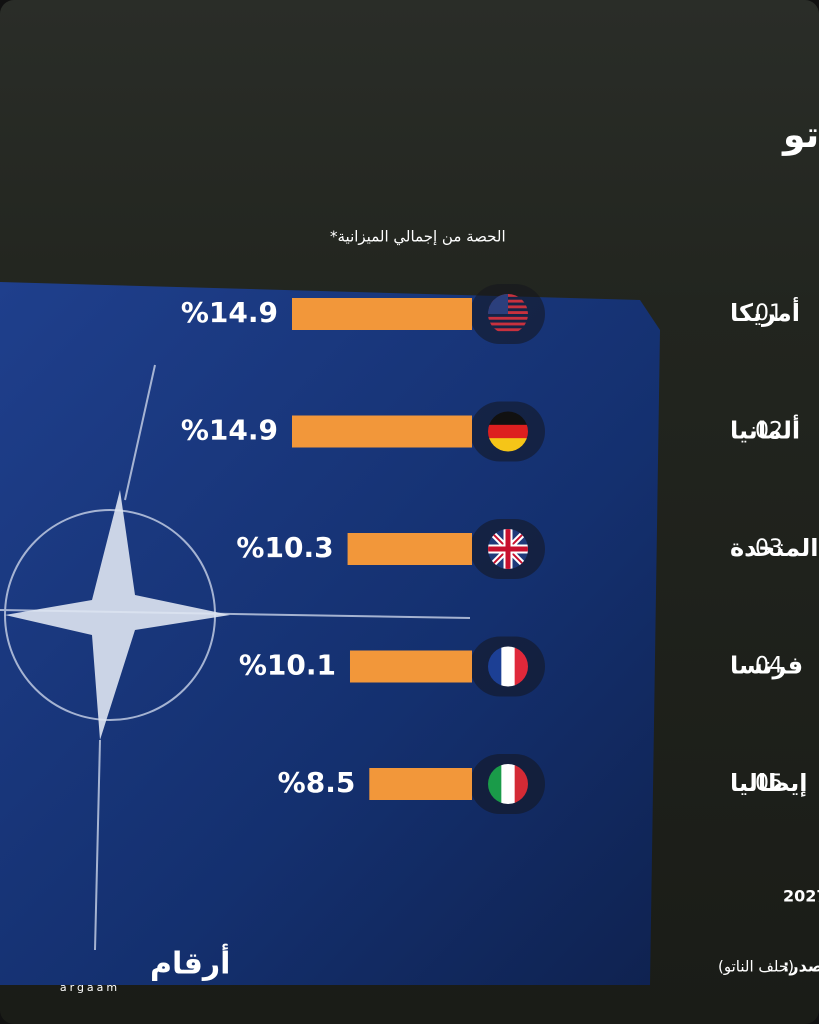 This screenshot has width=819, height=1024. What do you see at coordinates (190, 963) in the screenshot?
I see `logo: أرقام` at bounding box center [190, 963].